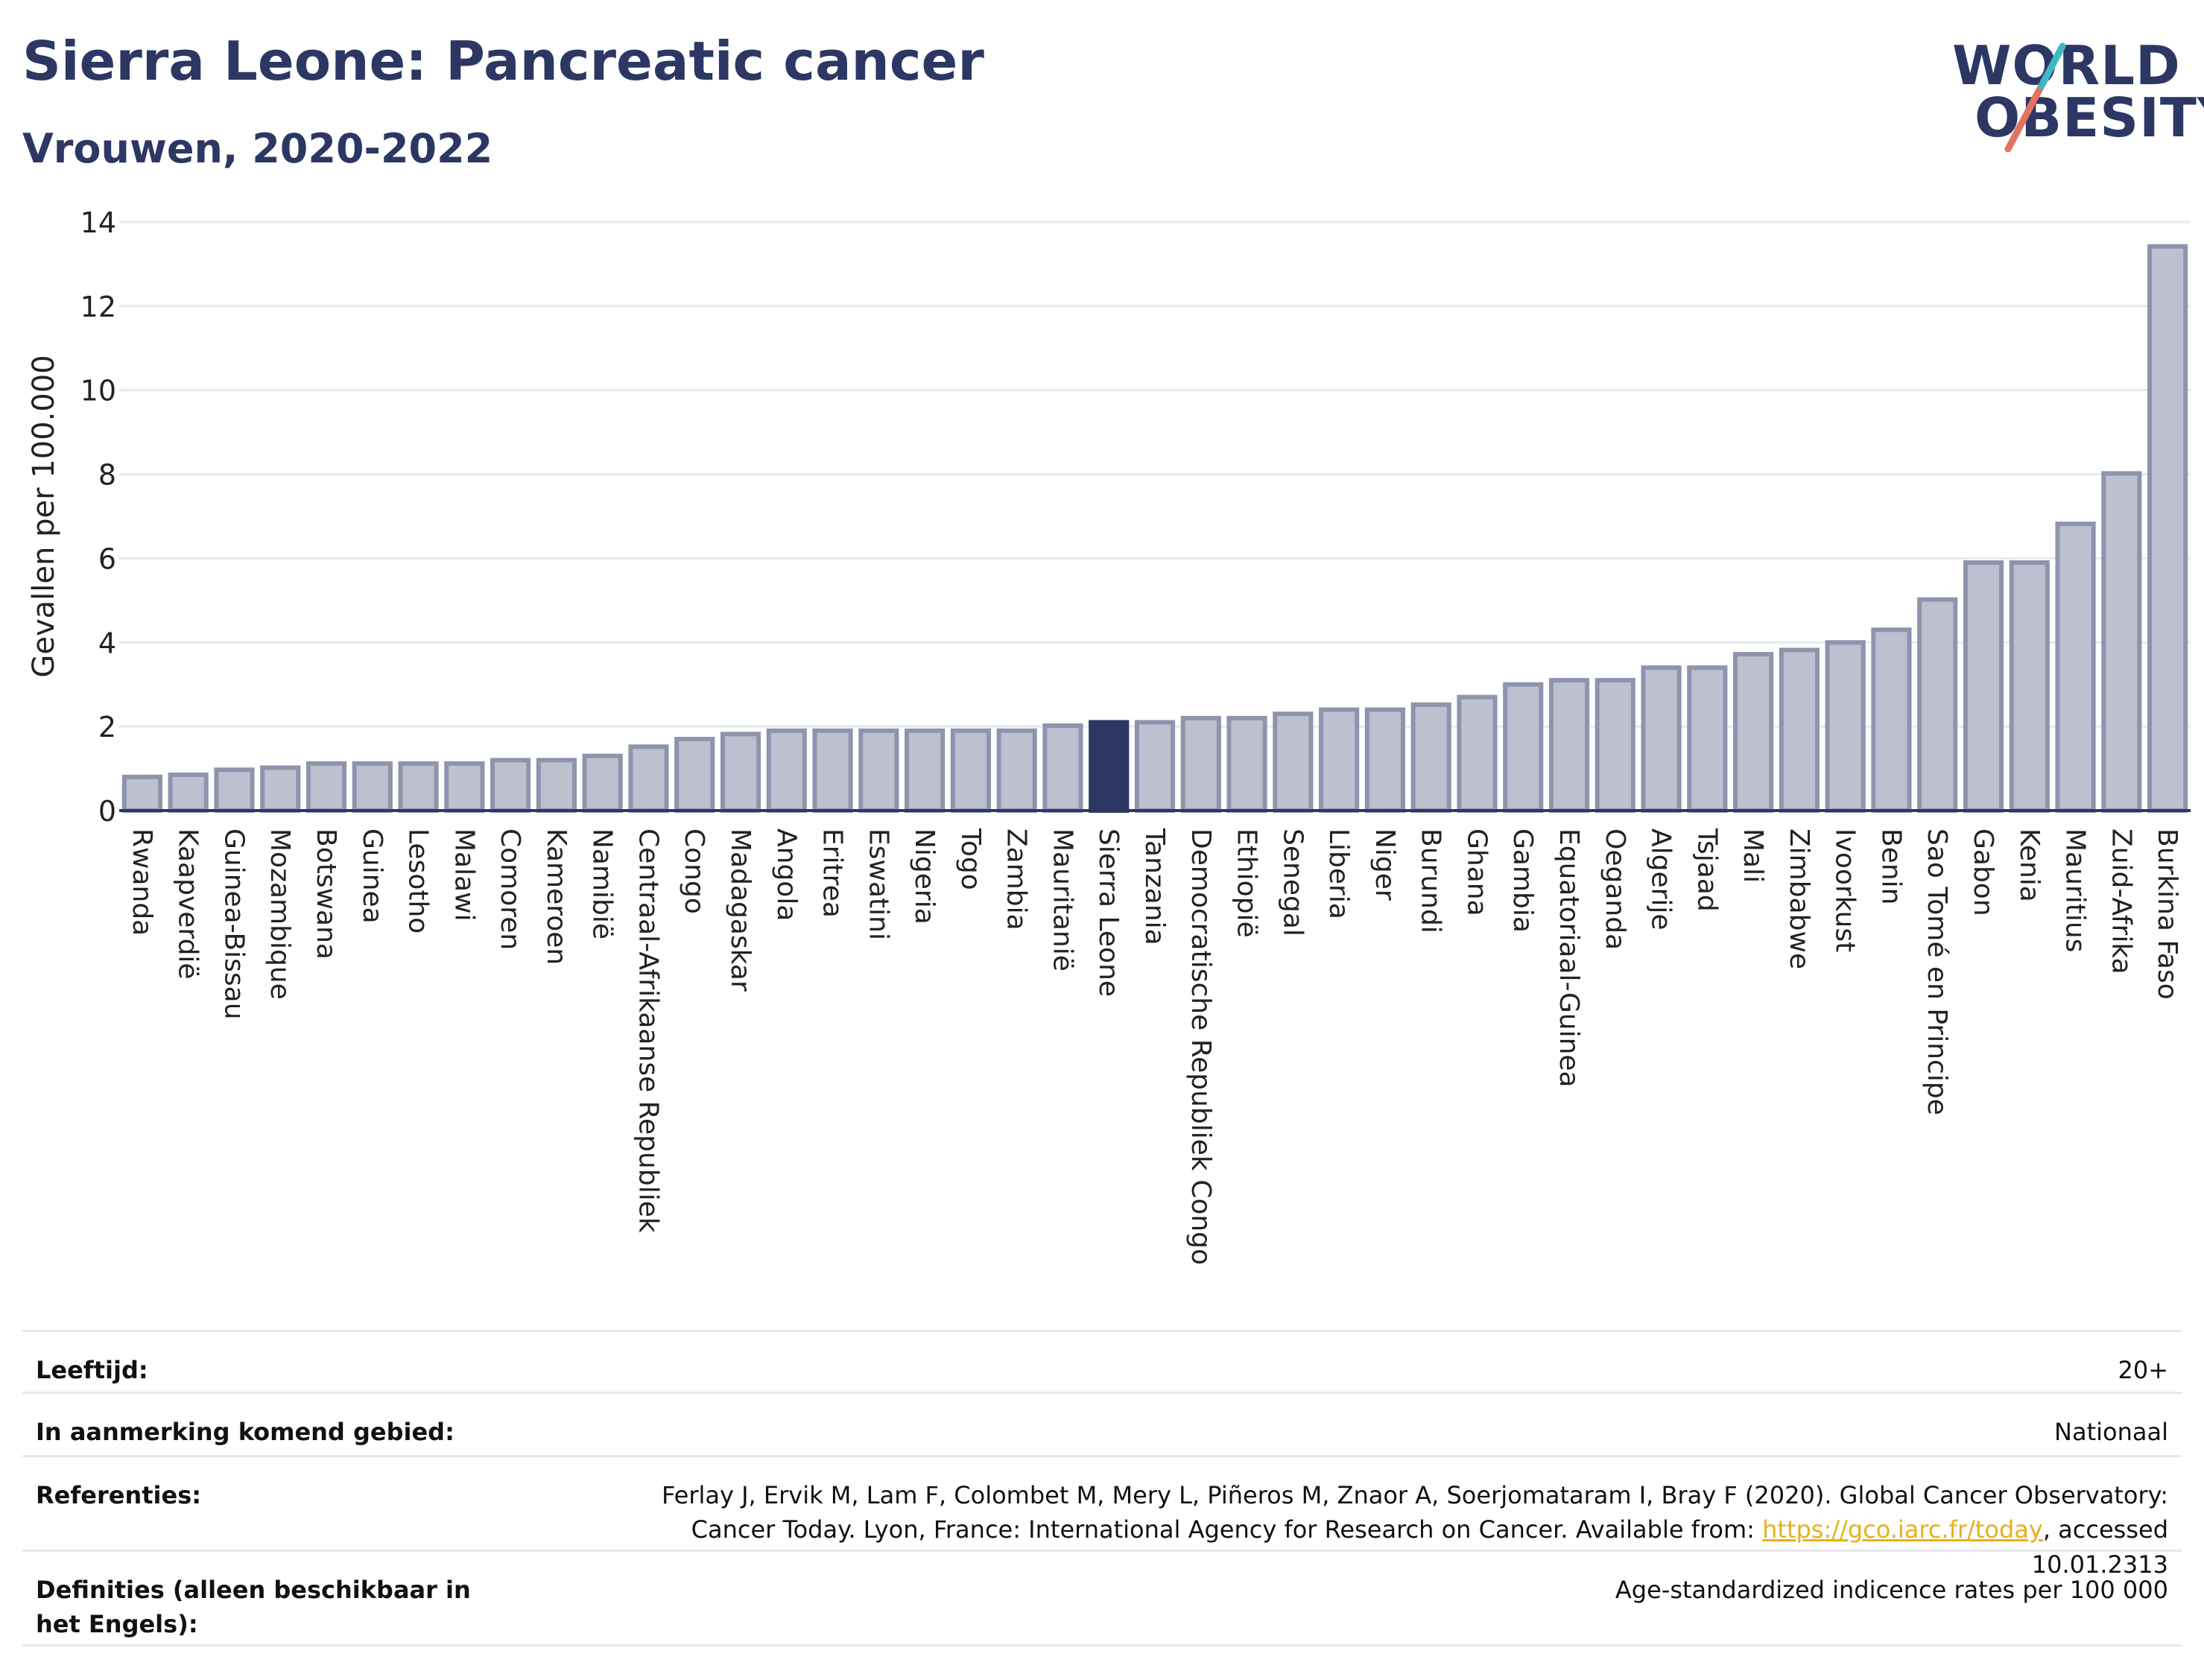  Describe the element at coordinates (602, 883) in the screenshot. I see `x-tick-label: Namibië` at that location.